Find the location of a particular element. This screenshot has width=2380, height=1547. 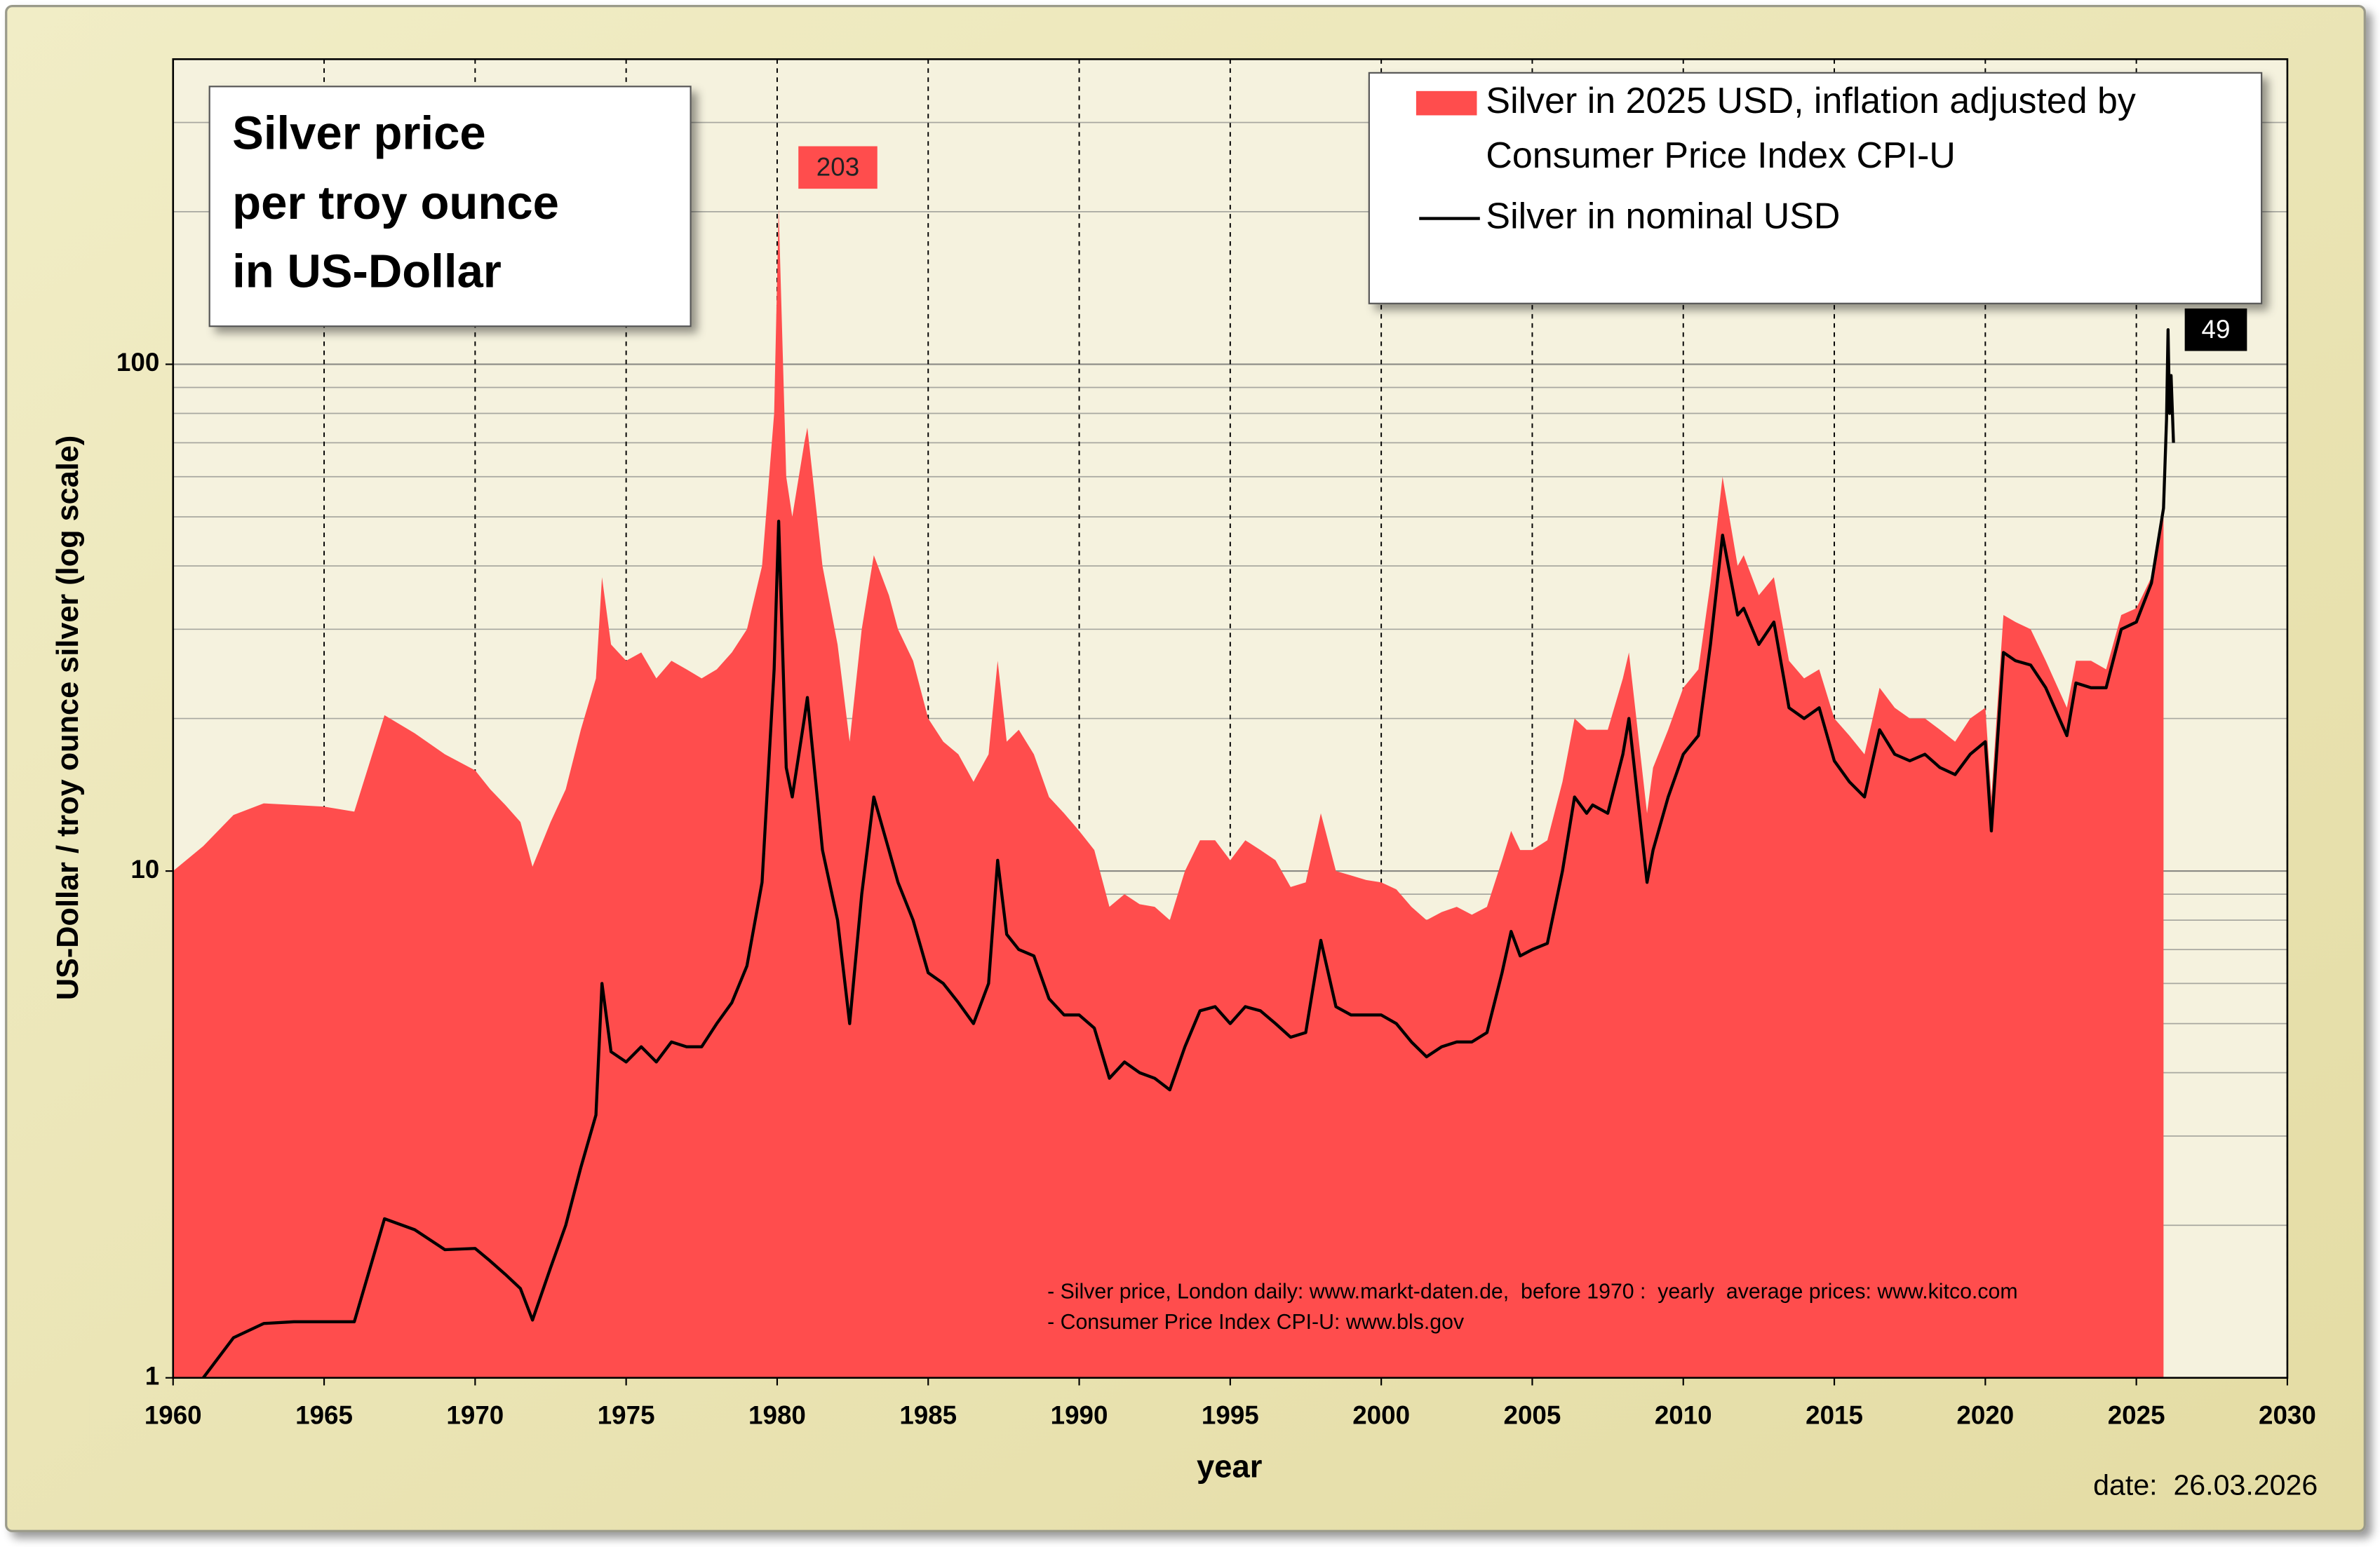

annotation: 203 is located at coordinates (837, 167).